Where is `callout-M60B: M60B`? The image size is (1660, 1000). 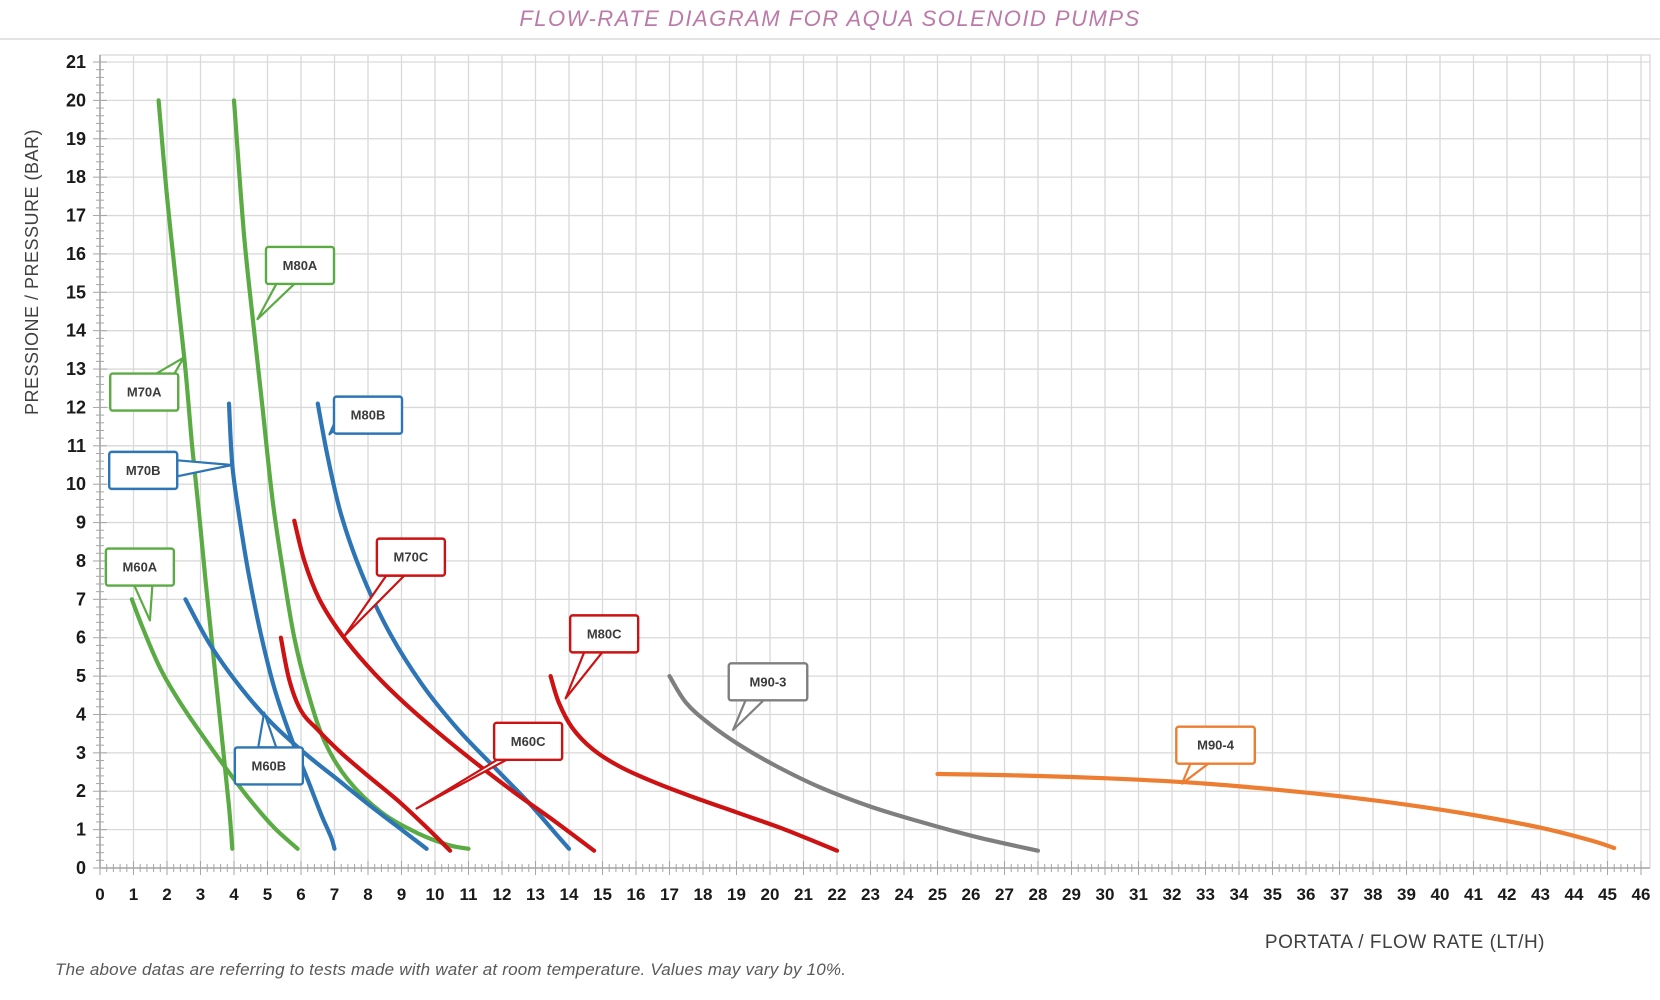 callout-M60B: M60B is located at coordinates (269, 748).